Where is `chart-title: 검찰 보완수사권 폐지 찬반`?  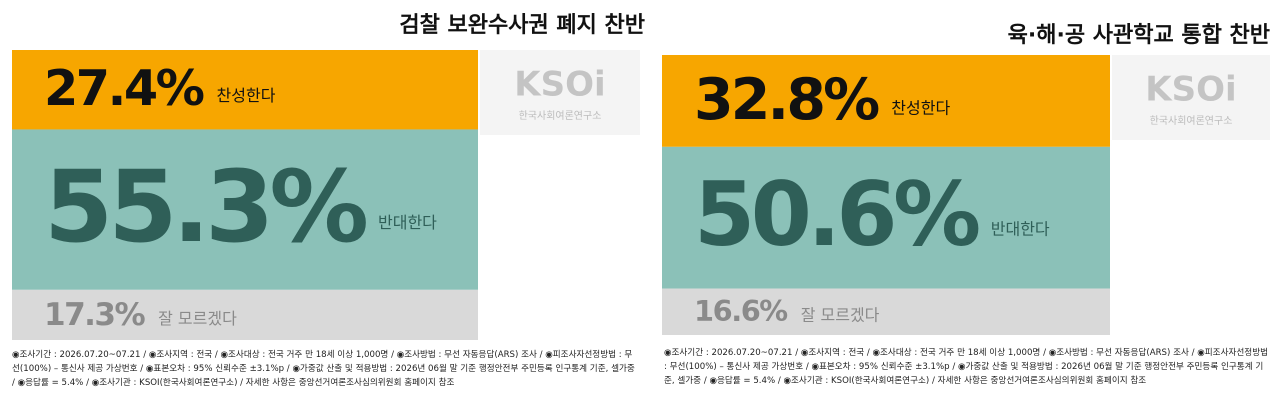
chart-title: 검찰 보완수사권 폐지 찬반 is located at coordinates (522, 25).